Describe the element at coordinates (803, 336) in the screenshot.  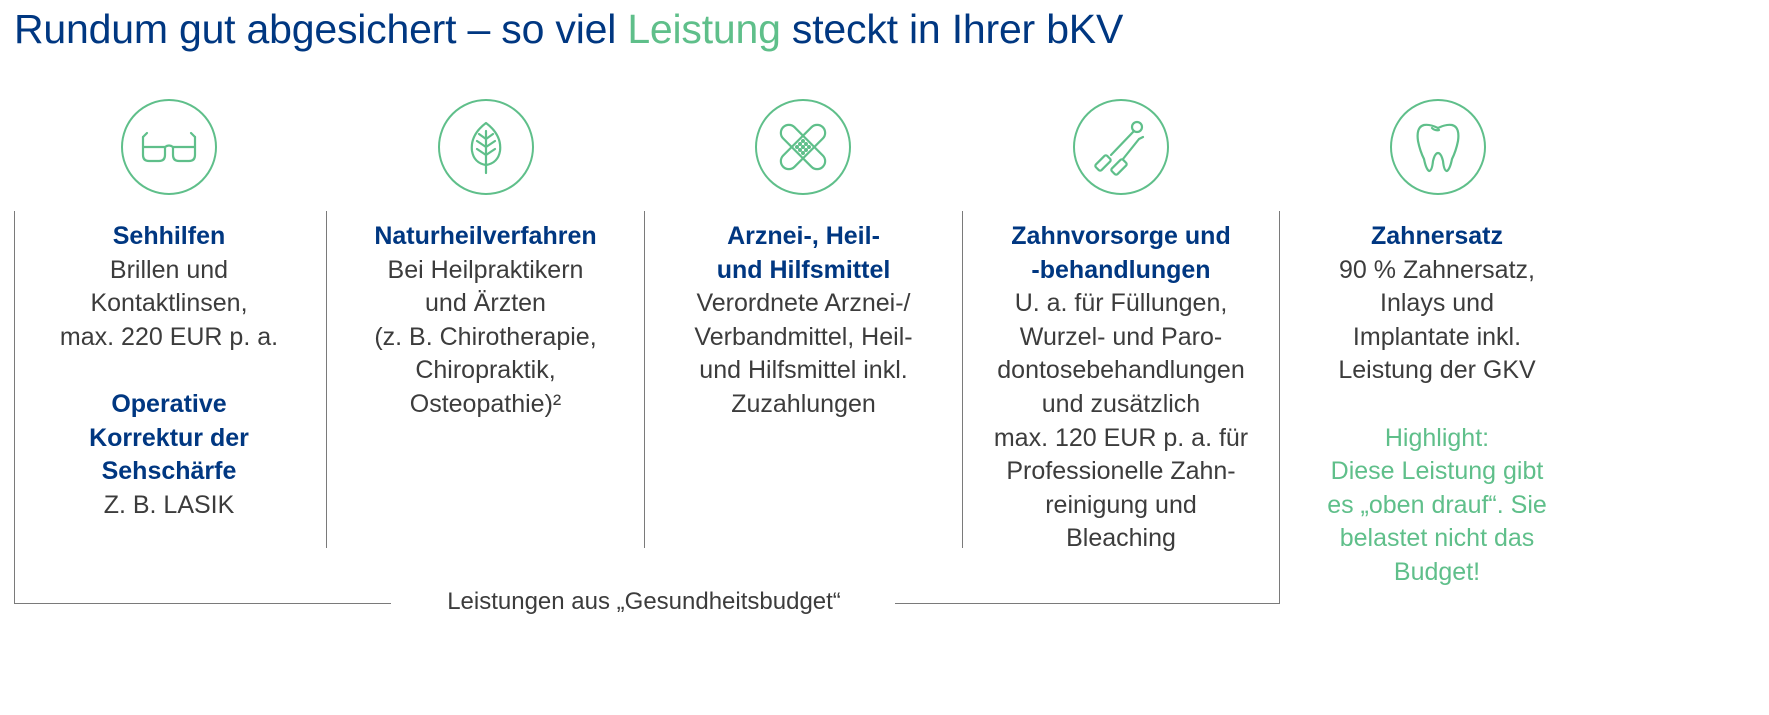
I see `line: Verbandmittel, Heil-` at that location.